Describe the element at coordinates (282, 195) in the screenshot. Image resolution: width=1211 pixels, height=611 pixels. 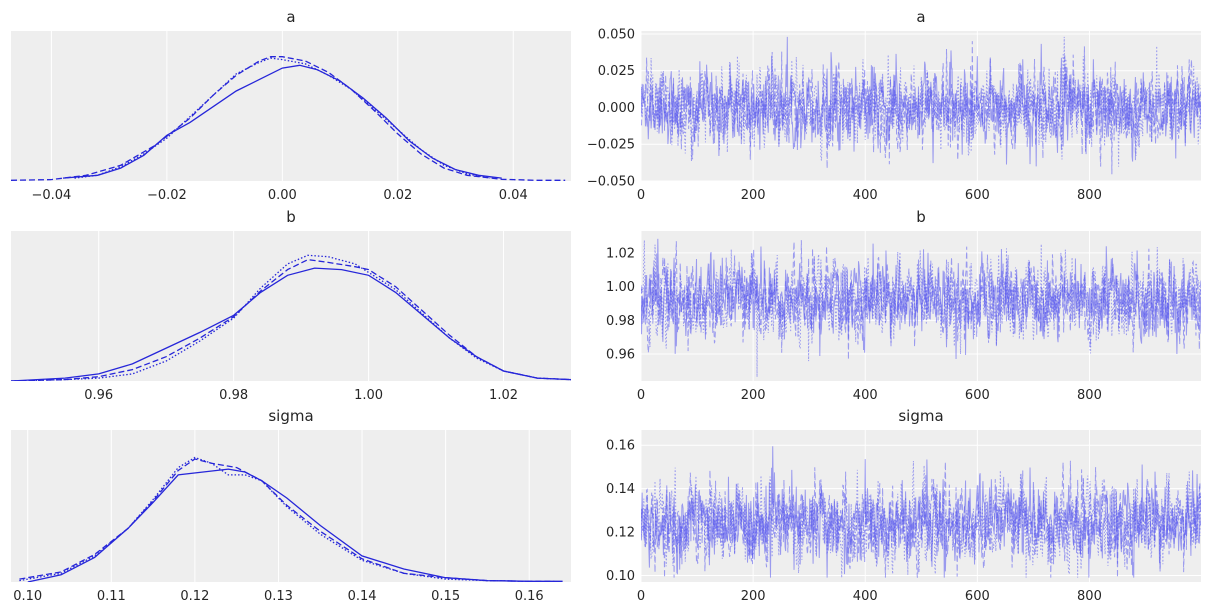
I see `a-posterior-x-tick-label: 0.00` at that location.